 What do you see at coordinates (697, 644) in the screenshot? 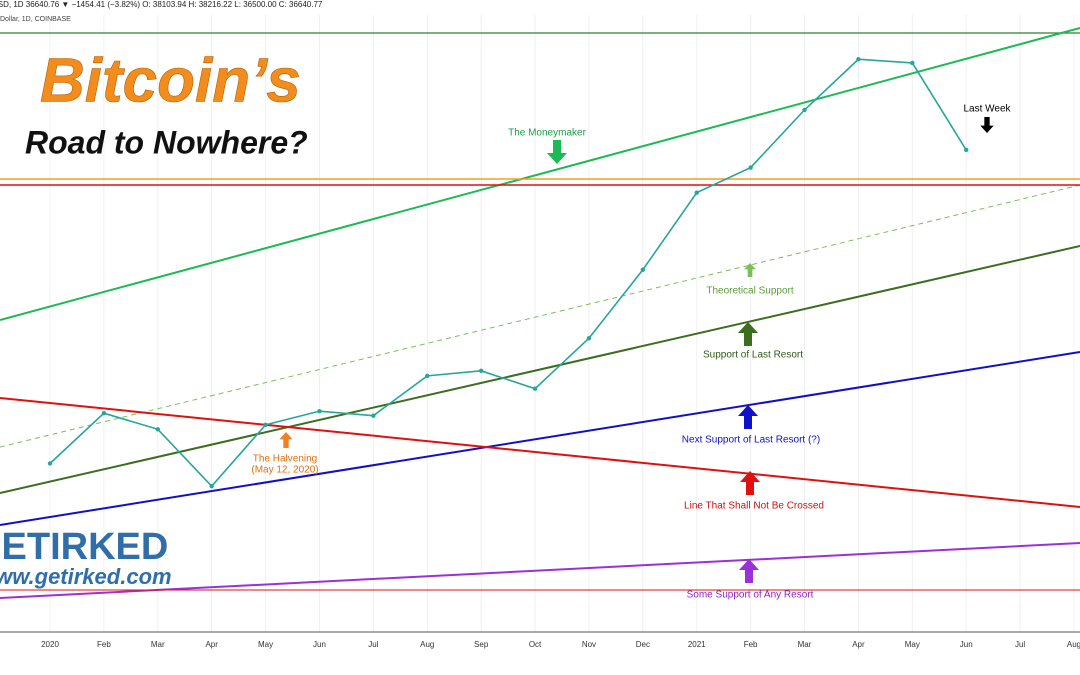
I see `x-tick-label: 2021` at bounding box center [697, 644].